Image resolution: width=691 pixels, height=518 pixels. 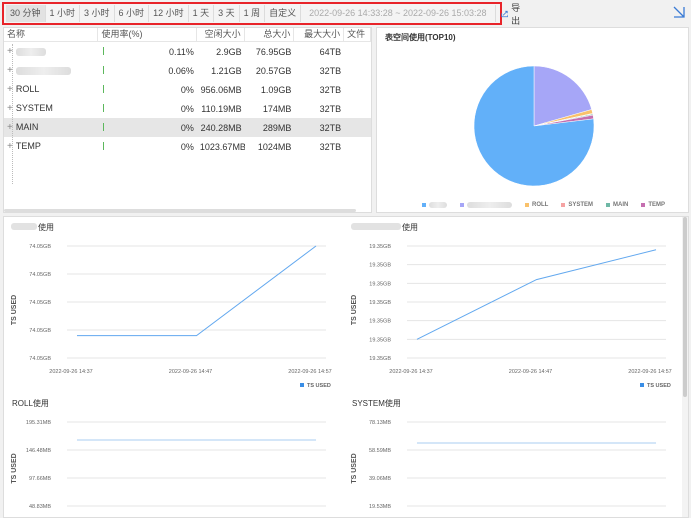 What do you see at coordinates (504, 13) in the screenshot?
I see `export-icon` at bounding box center [504, 13].